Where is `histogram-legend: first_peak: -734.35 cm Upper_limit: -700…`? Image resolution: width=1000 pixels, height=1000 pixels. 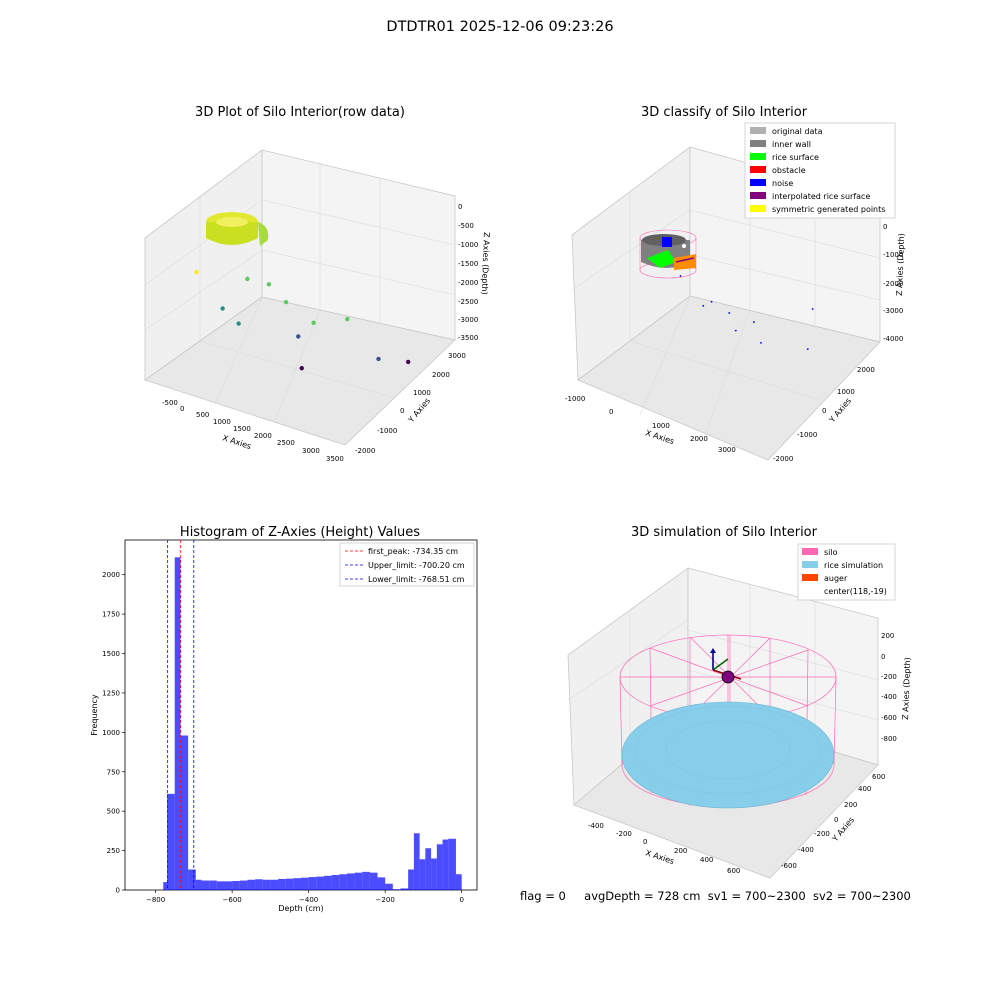
histogram-legend: first_peak: -734.35 cm Upper_limit: -700… is located at coordinates (407, 564).